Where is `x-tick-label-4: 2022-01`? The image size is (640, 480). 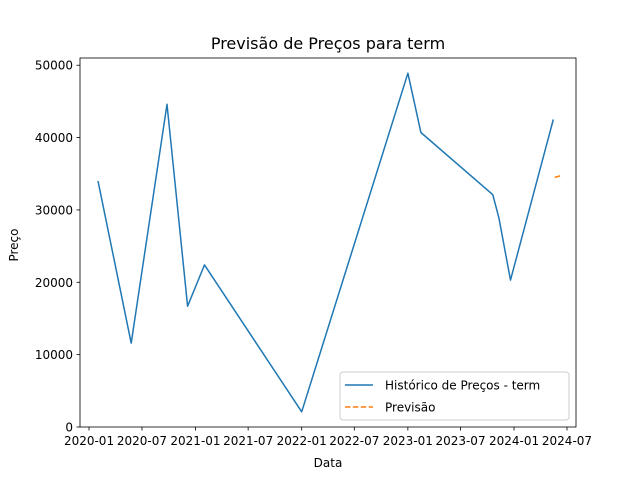
x-tick-label-4: 2022-01 is located at coordinates (302, 441).